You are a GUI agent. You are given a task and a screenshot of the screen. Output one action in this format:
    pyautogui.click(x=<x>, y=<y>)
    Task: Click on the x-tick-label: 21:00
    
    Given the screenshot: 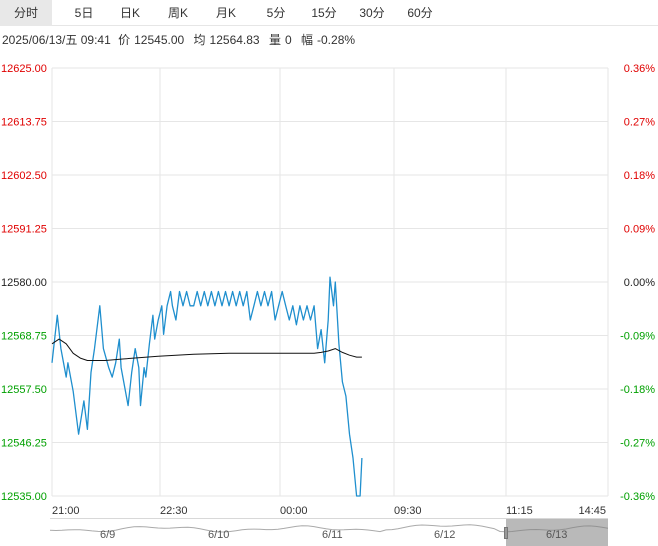 What is the action you would take?
    pyautogui.click(x=66, y=511)
    